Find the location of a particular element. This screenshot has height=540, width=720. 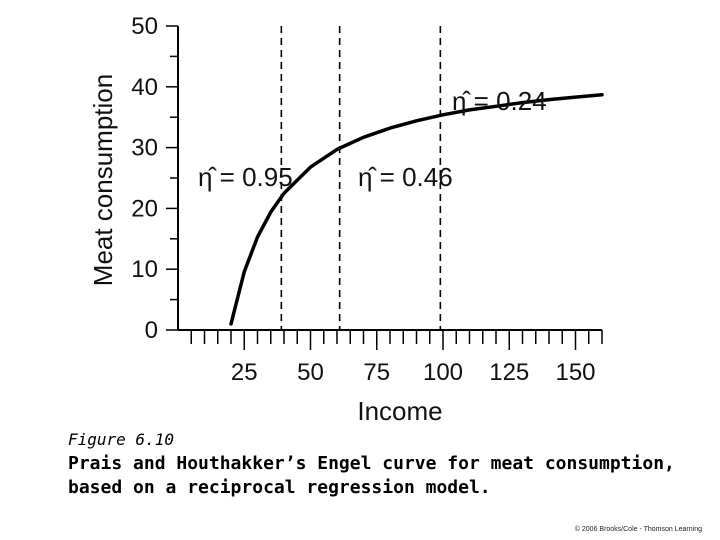

y-tick-label: 20 is located at coordinates (144, 208).